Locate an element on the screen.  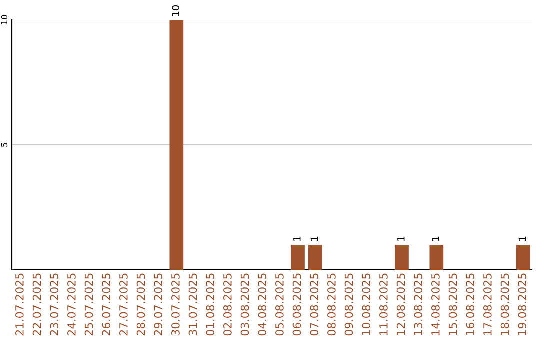
x-tick-label: 08.08.2025 is located at coordinates (331, 305).